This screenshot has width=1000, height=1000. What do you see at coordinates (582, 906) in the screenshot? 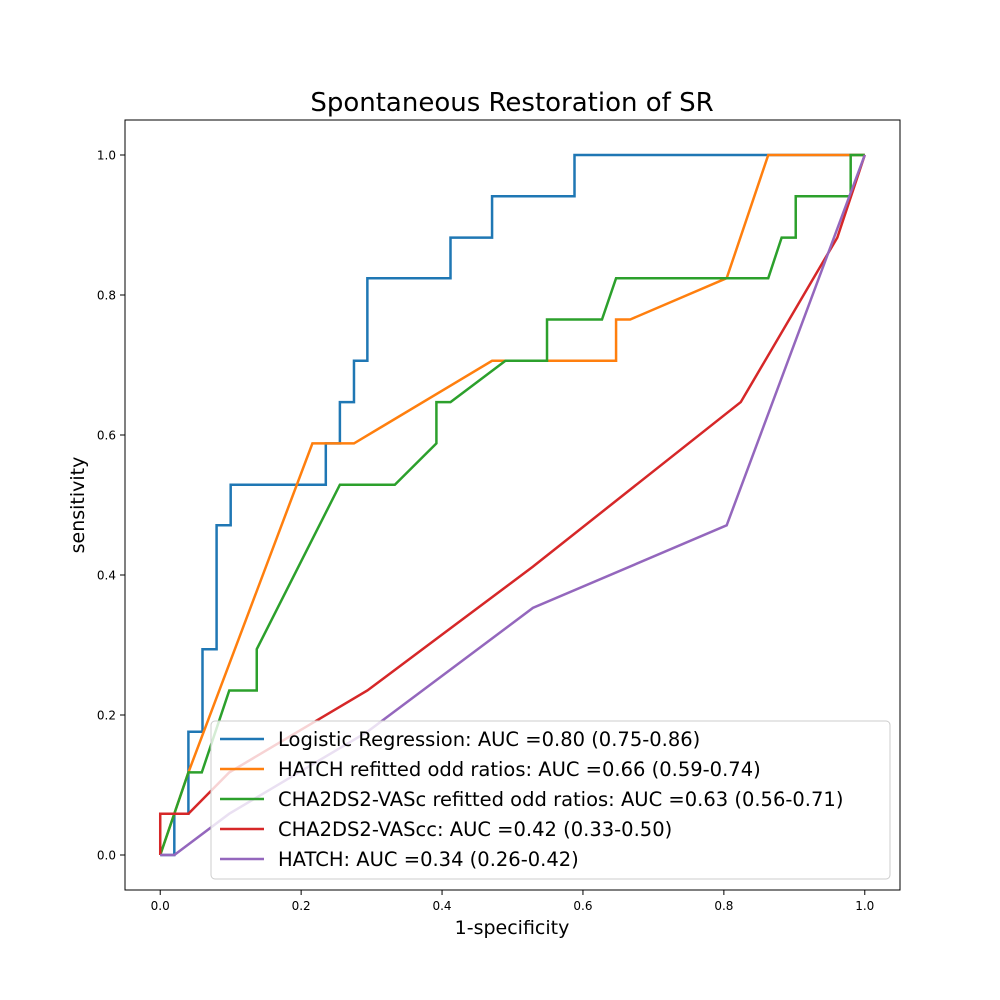
I see `x-tick-label: 0.6` at bounding box center [582, 906].